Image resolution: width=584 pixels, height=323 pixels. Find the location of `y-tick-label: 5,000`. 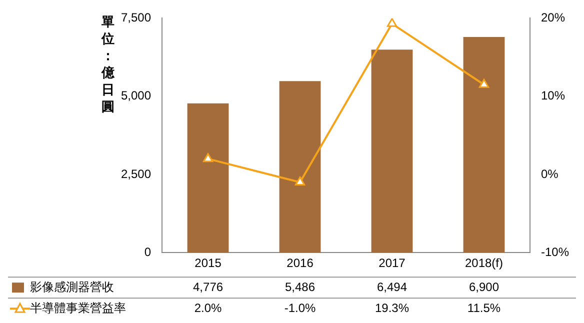

y-tick-label: 5,000 is located at coordinates (136, 95).